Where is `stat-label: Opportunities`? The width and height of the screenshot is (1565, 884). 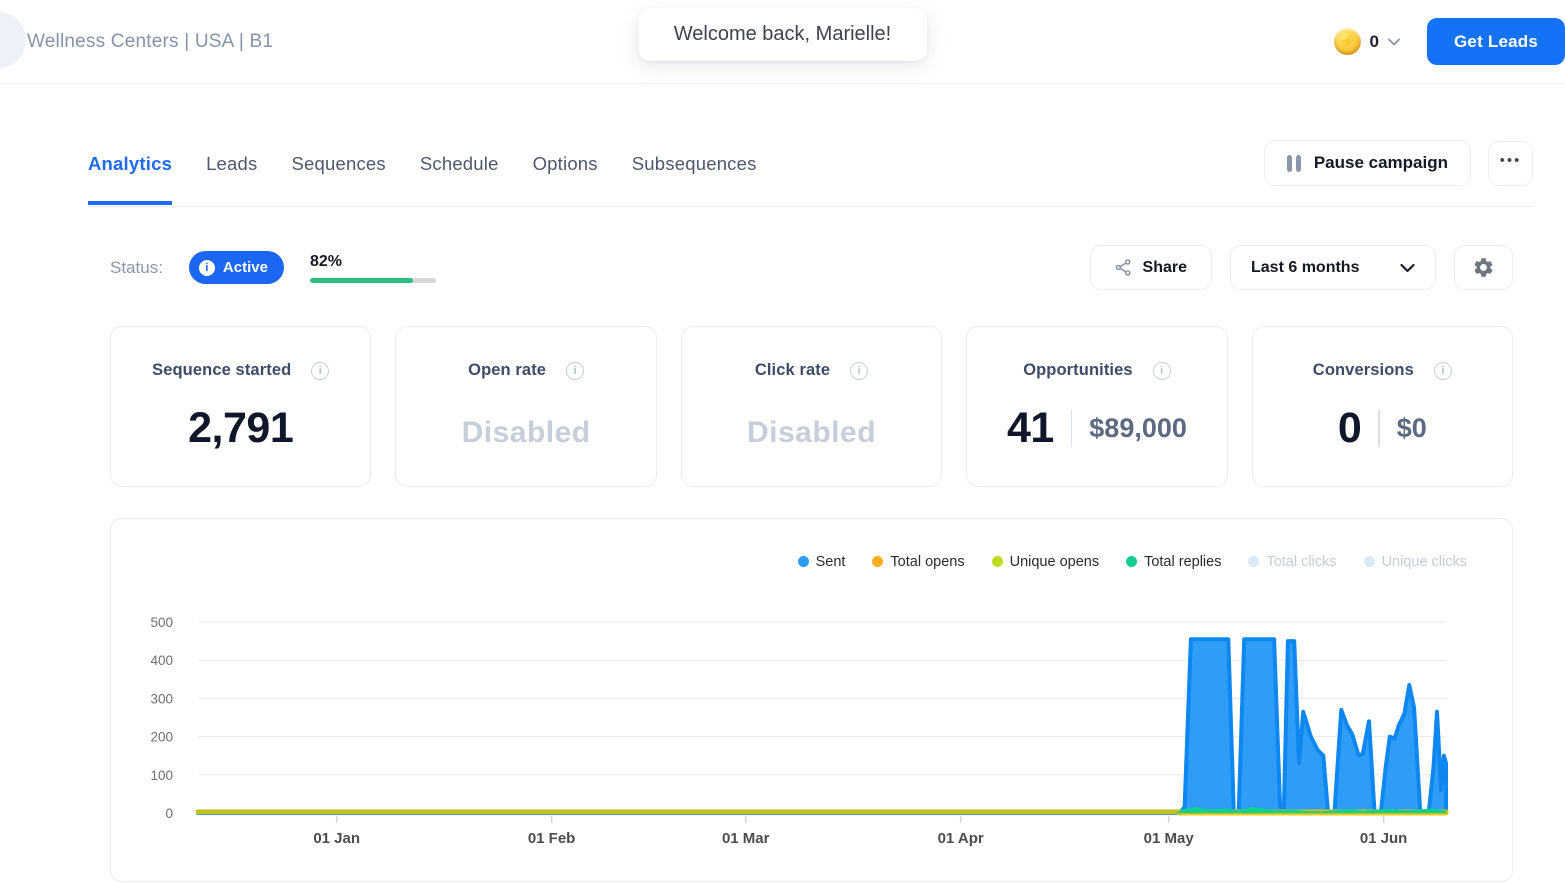 stat-label: Opportunities is located at coordinates (1078, 370).